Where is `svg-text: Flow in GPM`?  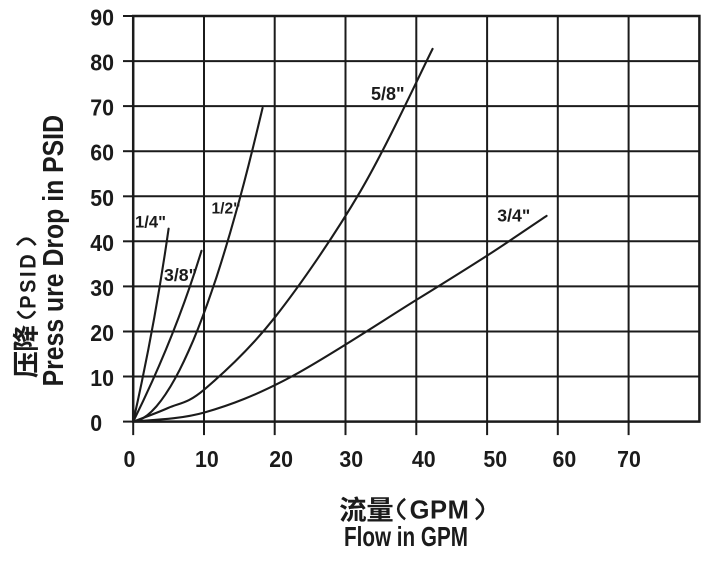 svg-text: Flow in GPM is located at coordinates (406, 536).